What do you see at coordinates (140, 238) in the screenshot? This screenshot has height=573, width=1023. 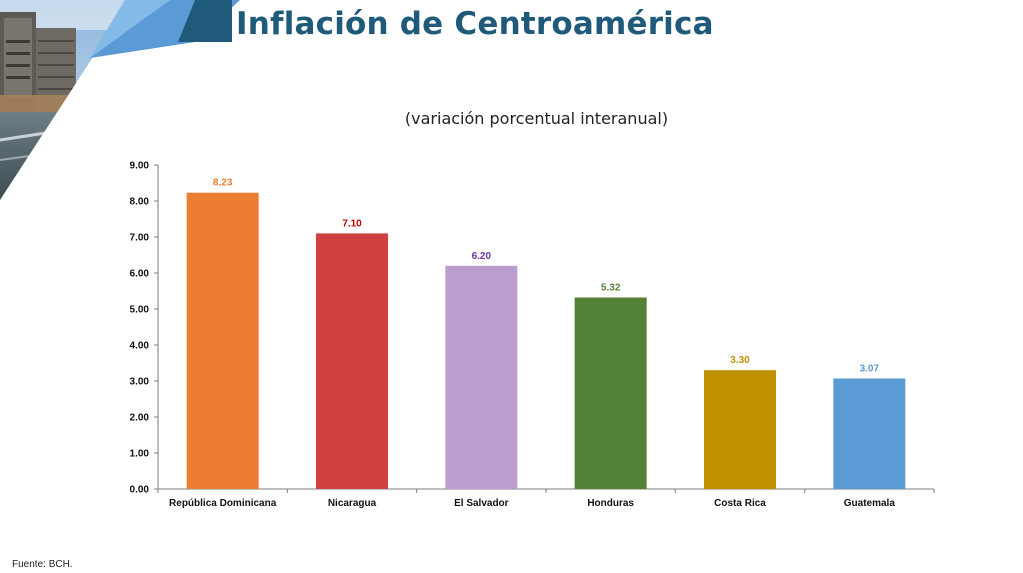 I see `y-tick-label: 7.00` at bounding box center [140, 238].